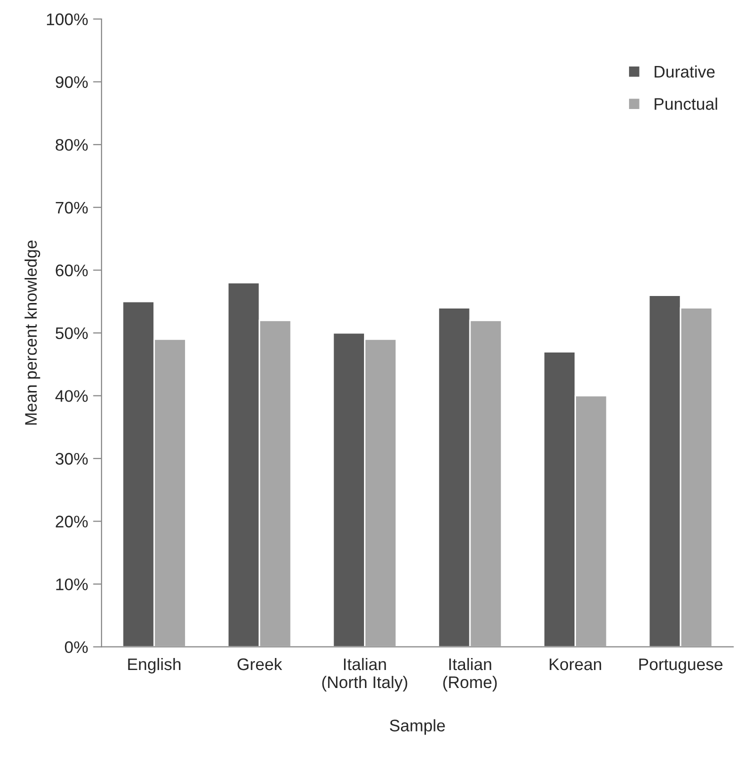 Image resolution: width=752 pixels, height=761 pixels. I want to click on y-tick-label: 0%, so click(76, 647).